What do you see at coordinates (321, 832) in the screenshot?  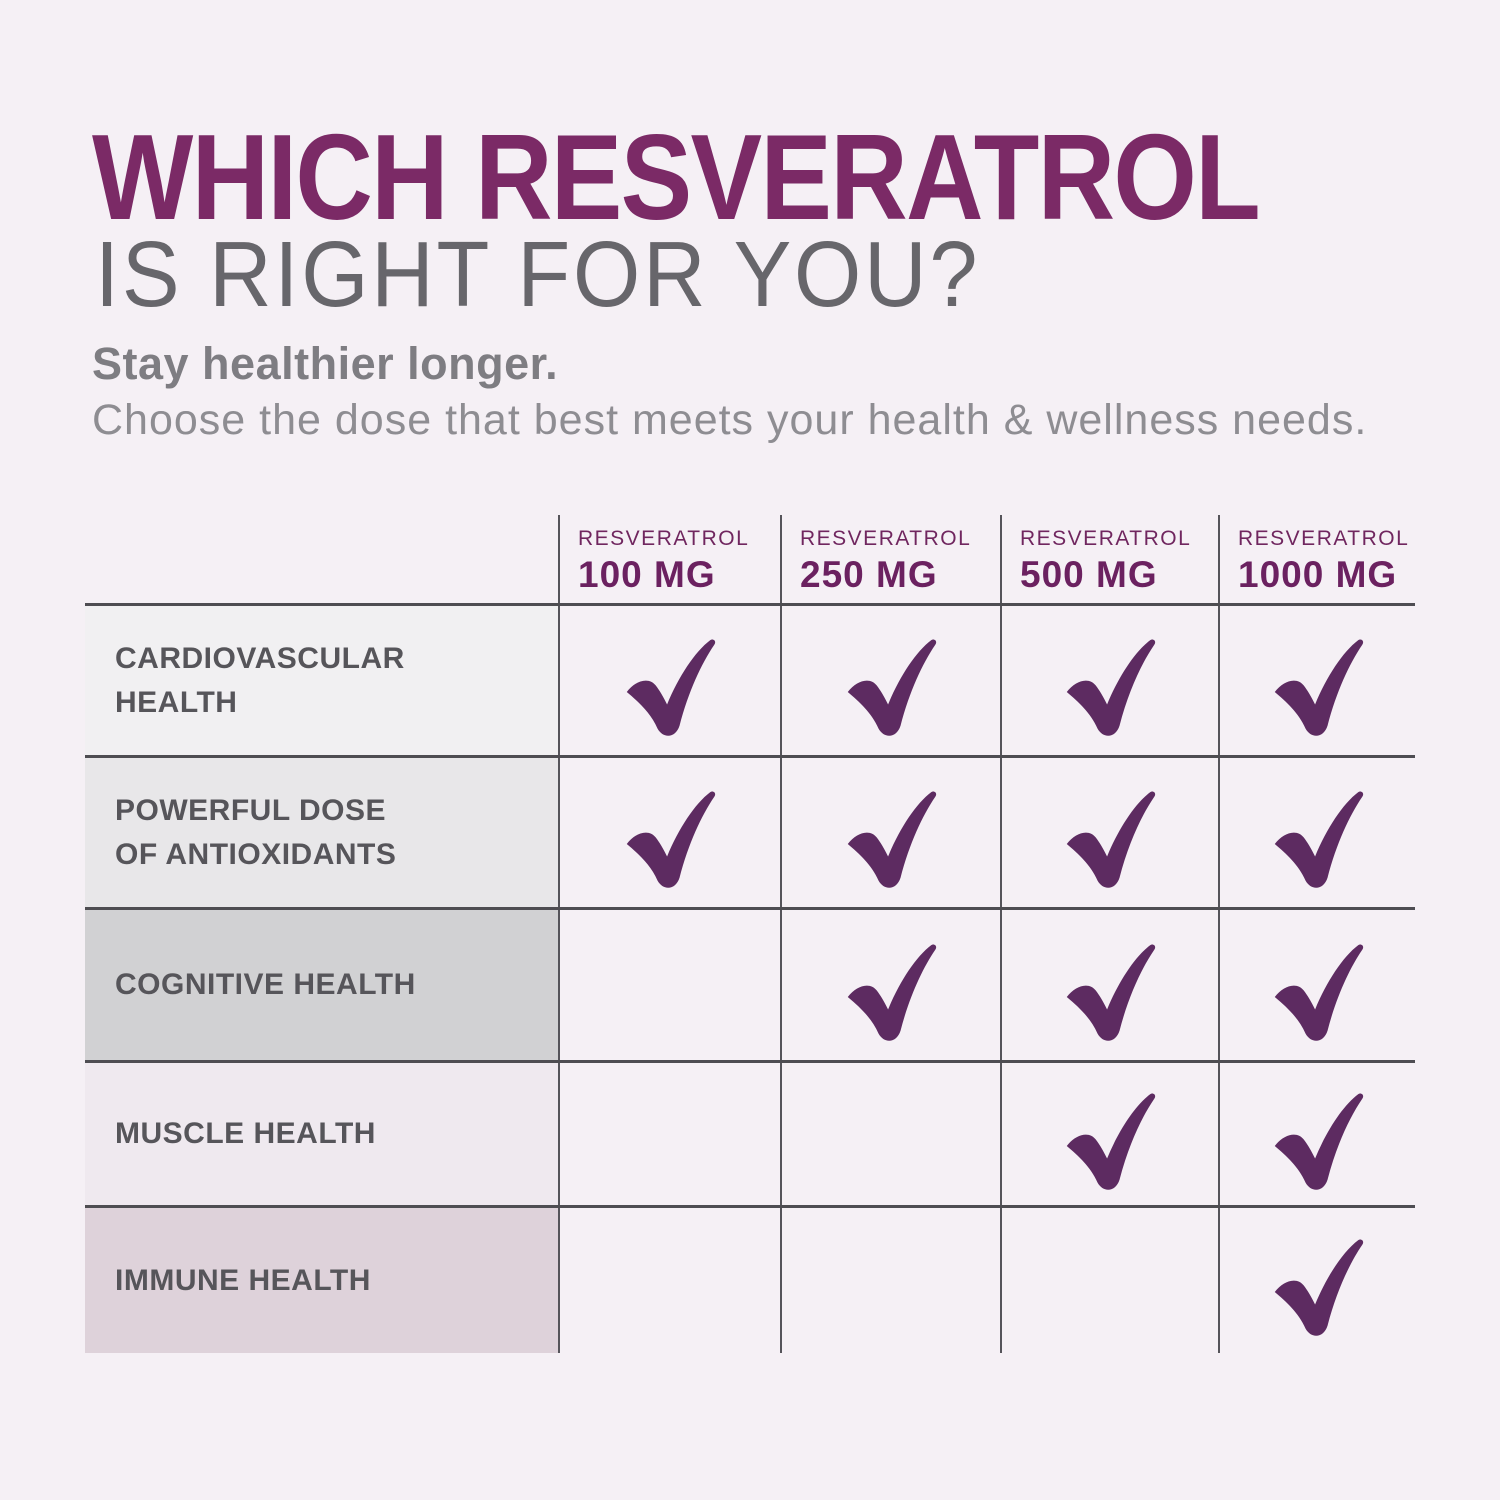 I see `row-label-cell: POWERFUL DOSE OF ANTIOXIDANTS` at bounding box center [321, 832].